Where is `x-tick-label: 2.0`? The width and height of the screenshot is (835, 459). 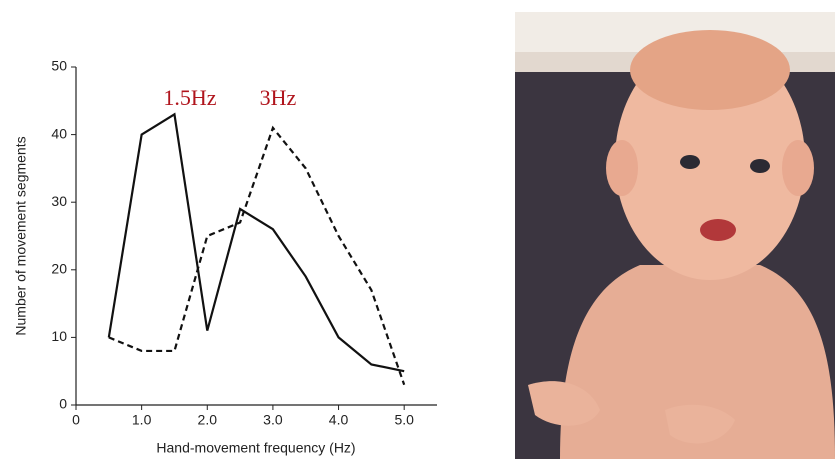
x-tick-label: 2.0 is located at coordinates (208, 420).